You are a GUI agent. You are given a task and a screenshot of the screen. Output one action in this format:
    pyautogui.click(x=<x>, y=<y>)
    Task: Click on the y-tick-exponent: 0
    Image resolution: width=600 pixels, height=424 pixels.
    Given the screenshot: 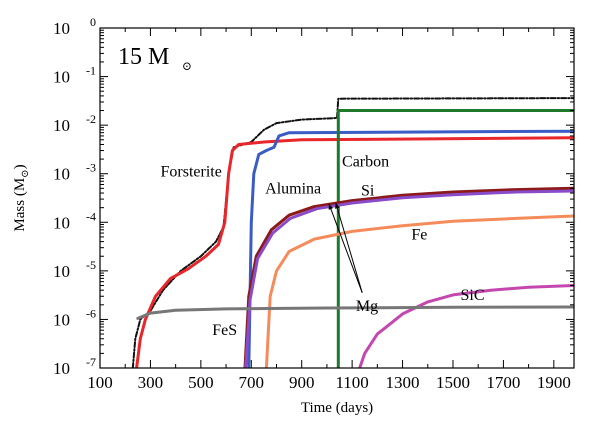 What is the action you would take?
    pyautogui.click(x=93, y=22)
    